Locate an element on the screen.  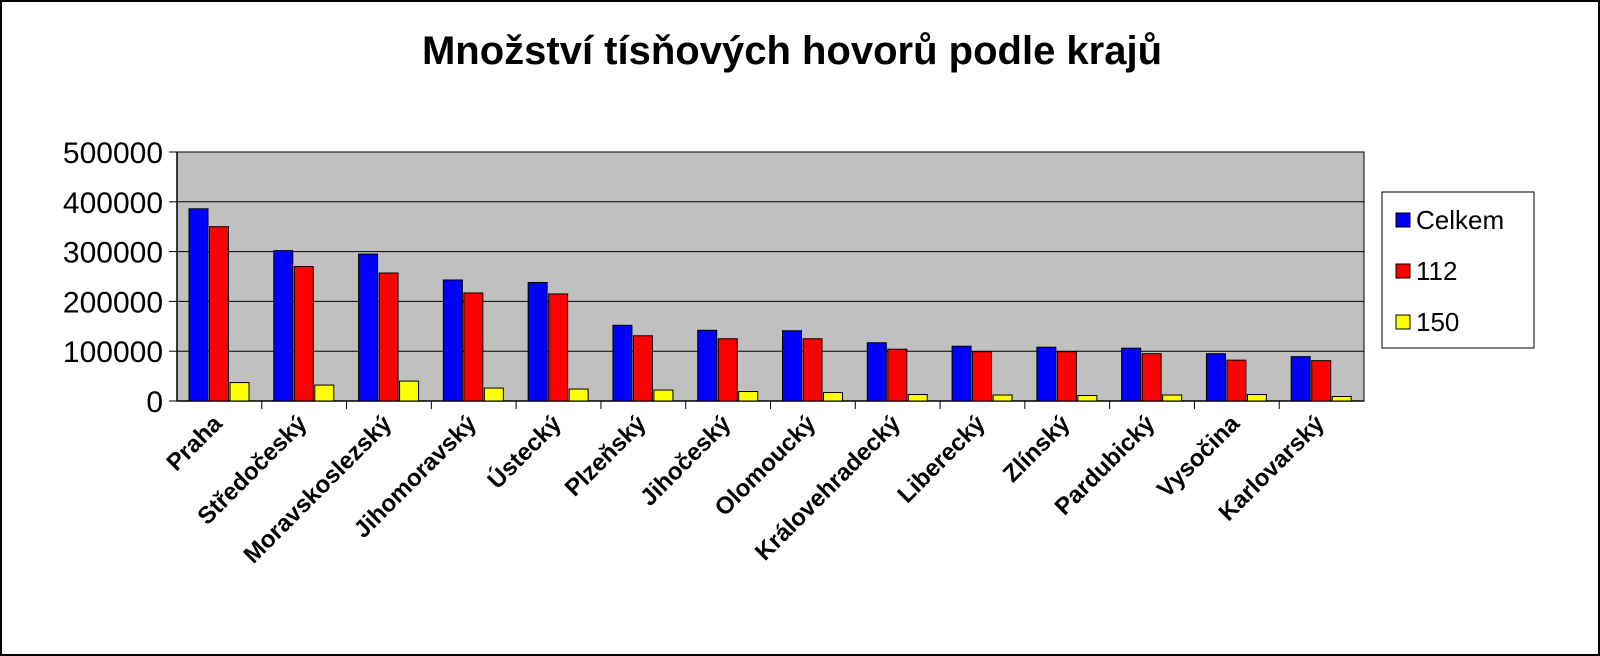
bar-112-Olomoucký is located at coordinates (812, 370).